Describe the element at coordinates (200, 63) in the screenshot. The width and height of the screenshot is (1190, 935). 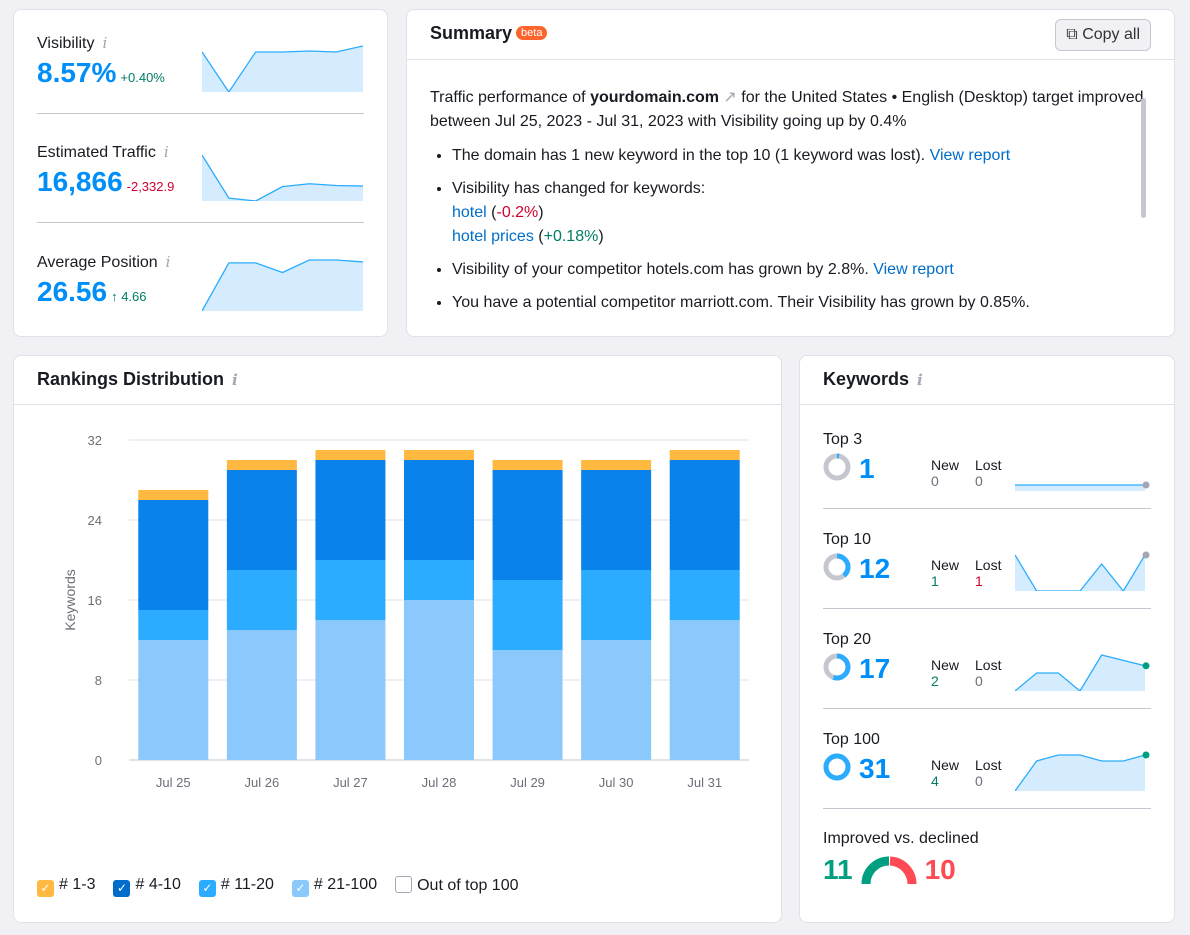
I see `metric-visibility: Visibility i 8.57% +0.40%` at that location.